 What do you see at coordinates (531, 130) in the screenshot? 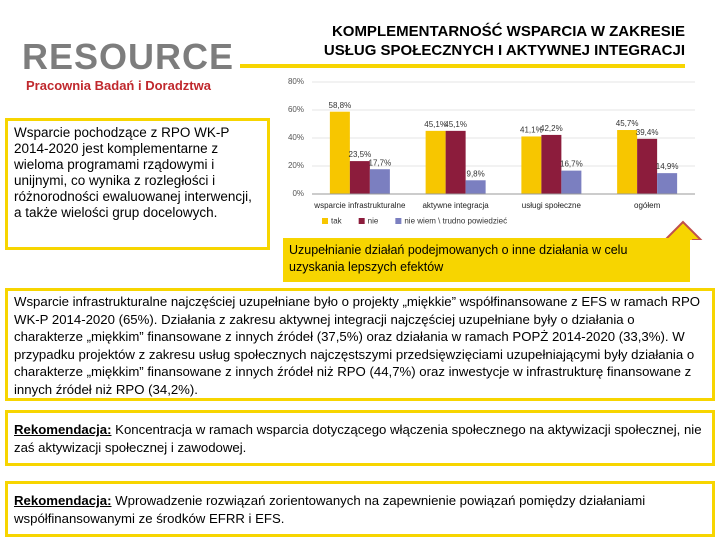
I see `value-label: 41,1%` at bounding box center [531, 130].